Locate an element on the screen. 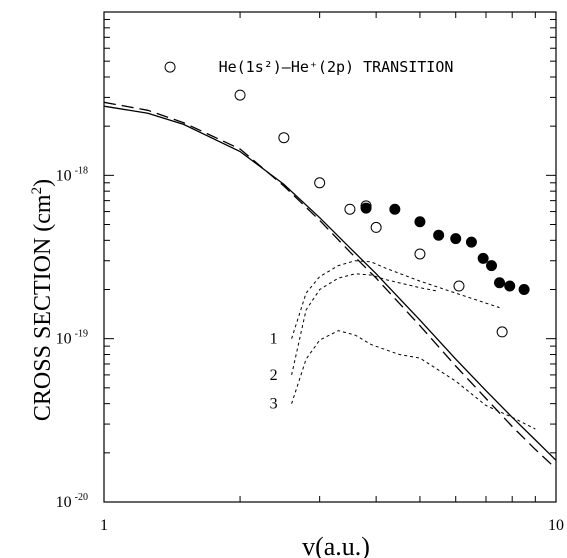 This screenshot has height=558, width=567. x-axis-label: v(a.u.) is located at coordinates (336, 545).